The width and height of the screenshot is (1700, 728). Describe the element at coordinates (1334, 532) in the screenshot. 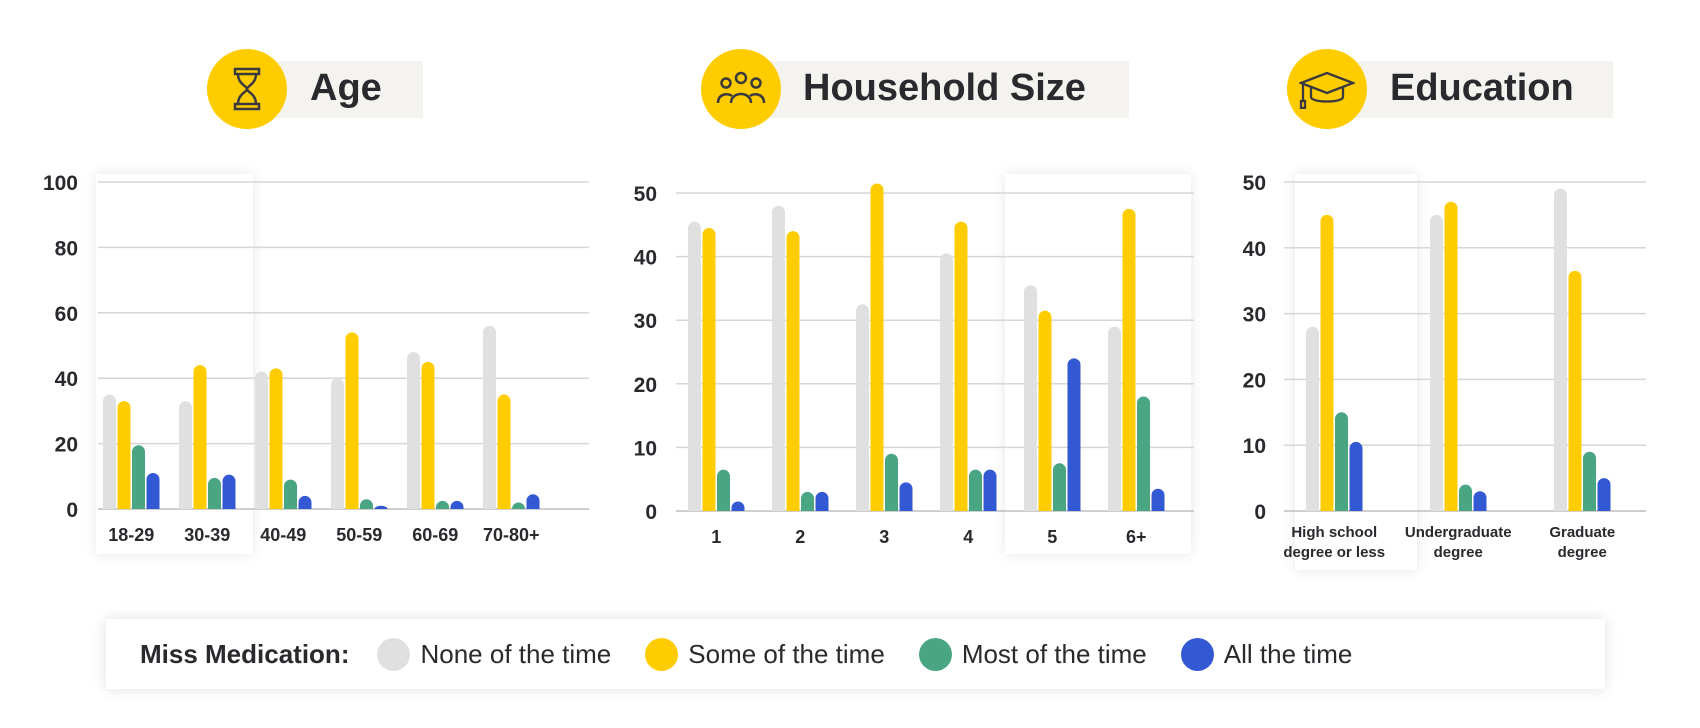

I see `x-category-label: High school` at that location.